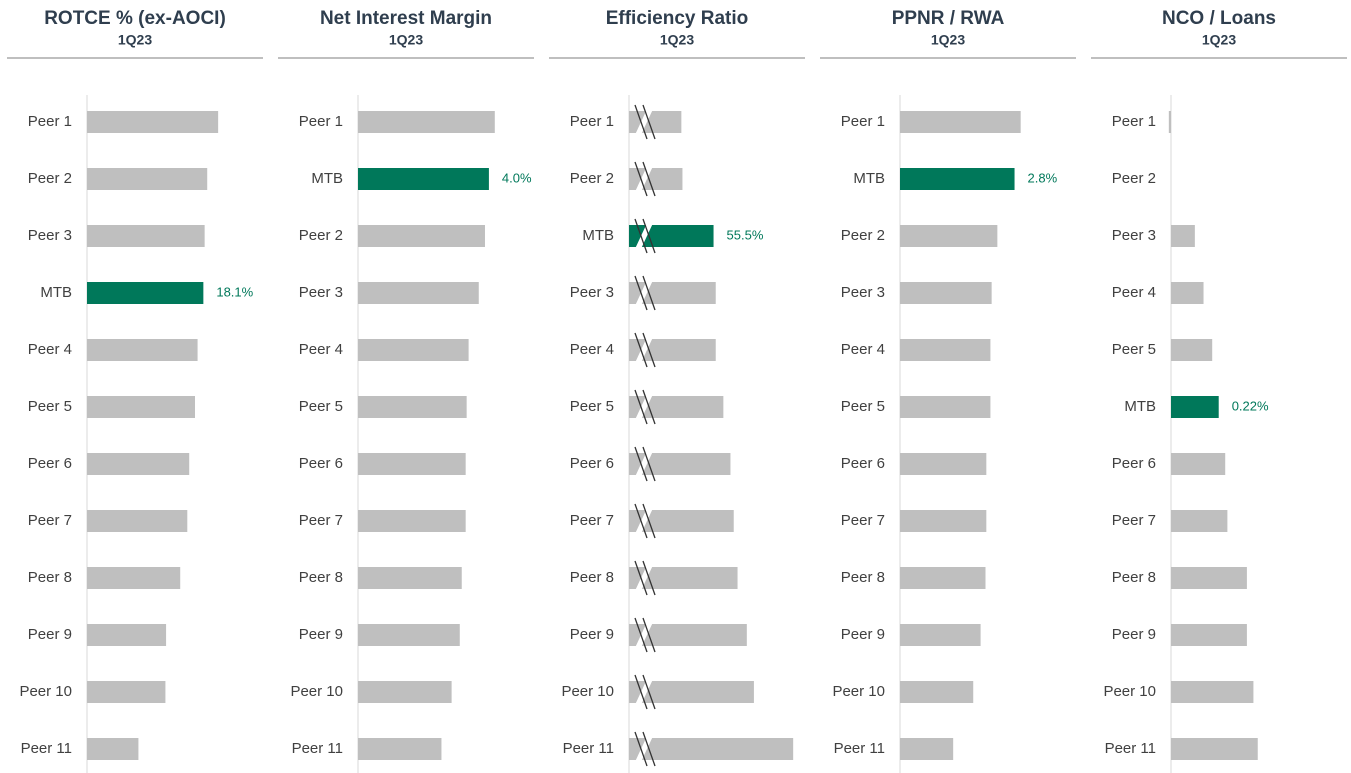 The width and height of the screenshot is (1351, 773). I want to click on panel-title: ROTCE % (ex-AOCI), so click(135, 18).